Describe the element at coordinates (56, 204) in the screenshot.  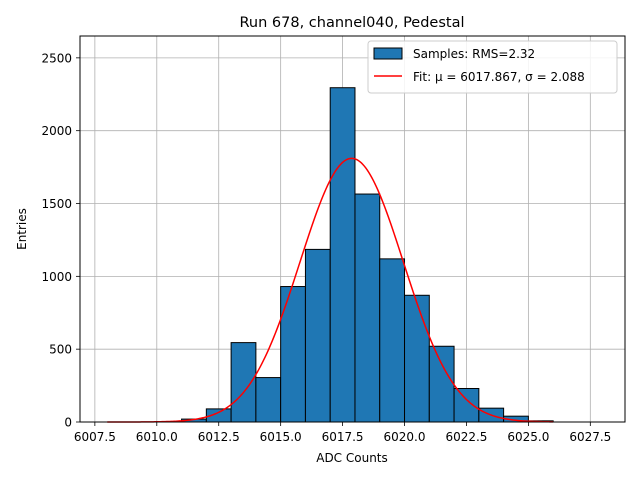
I see `y-tick-label: 1500` at that location.